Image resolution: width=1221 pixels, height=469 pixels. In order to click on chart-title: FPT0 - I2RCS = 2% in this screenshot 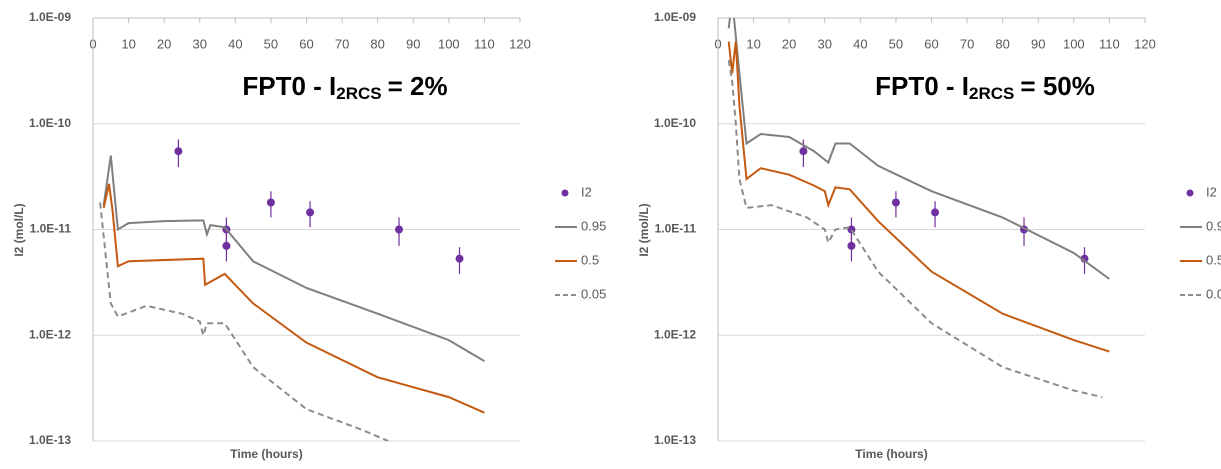, I will do `click(344, 87)`.